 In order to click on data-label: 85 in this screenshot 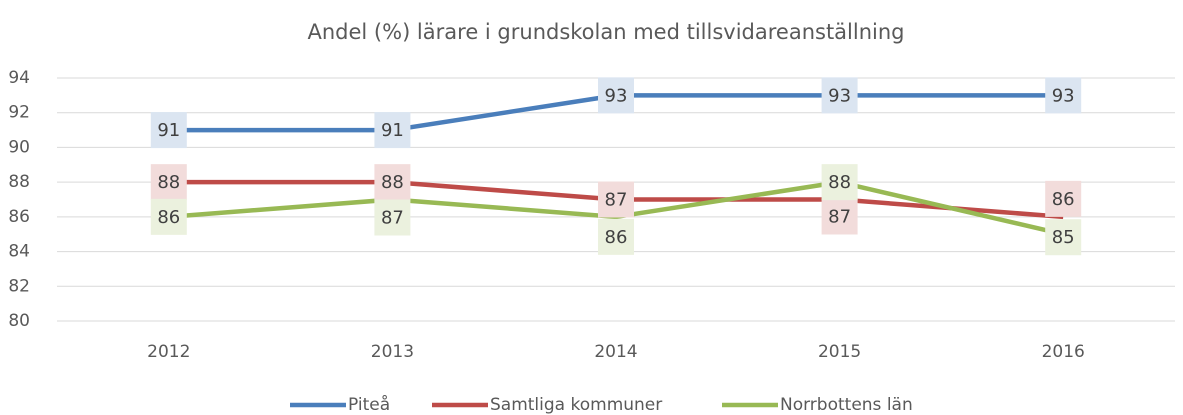, I will do `click(1063, 237)`.